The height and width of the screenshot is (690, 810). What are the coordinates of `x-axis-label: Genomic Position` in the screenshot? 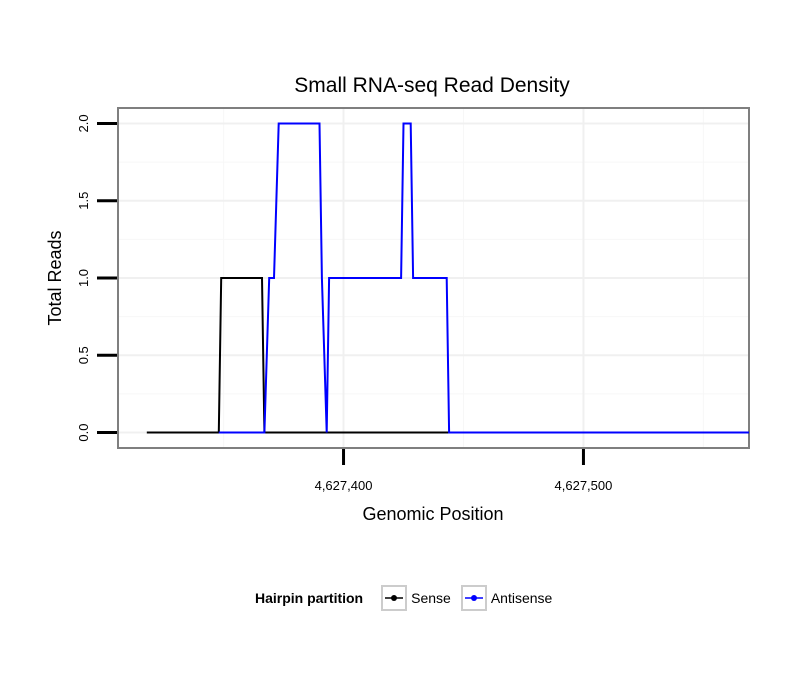 It's located at (432, 514).